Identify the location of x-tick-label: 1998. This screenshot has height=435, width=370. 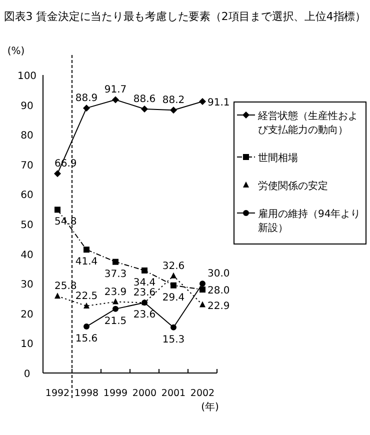
(86, 393).